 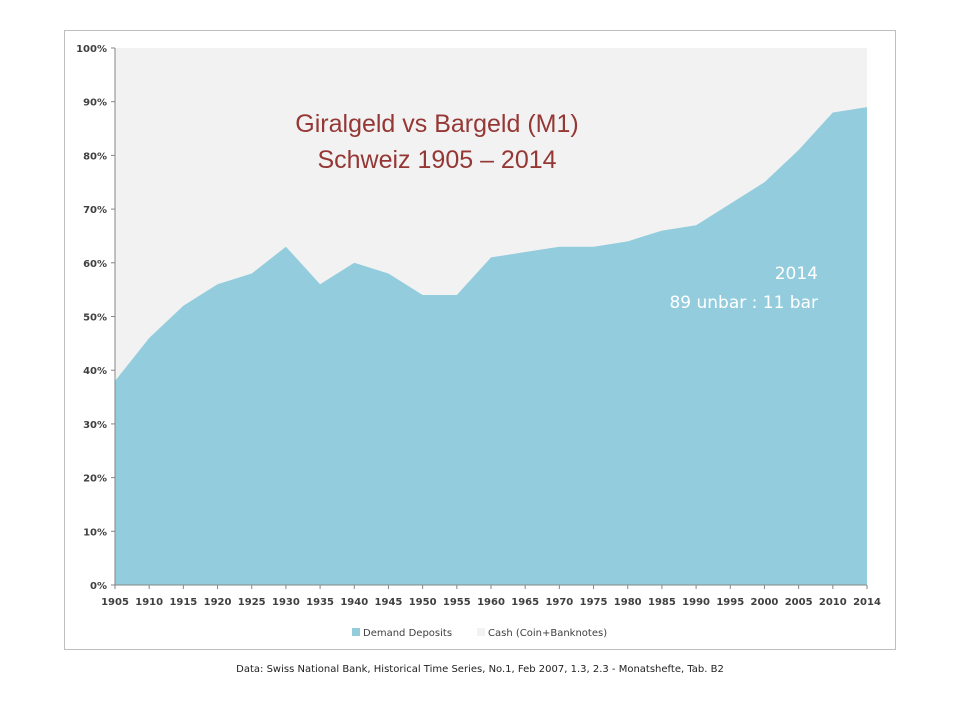 I want to click on annotation-year: 2014, so click(x=796, y=274).